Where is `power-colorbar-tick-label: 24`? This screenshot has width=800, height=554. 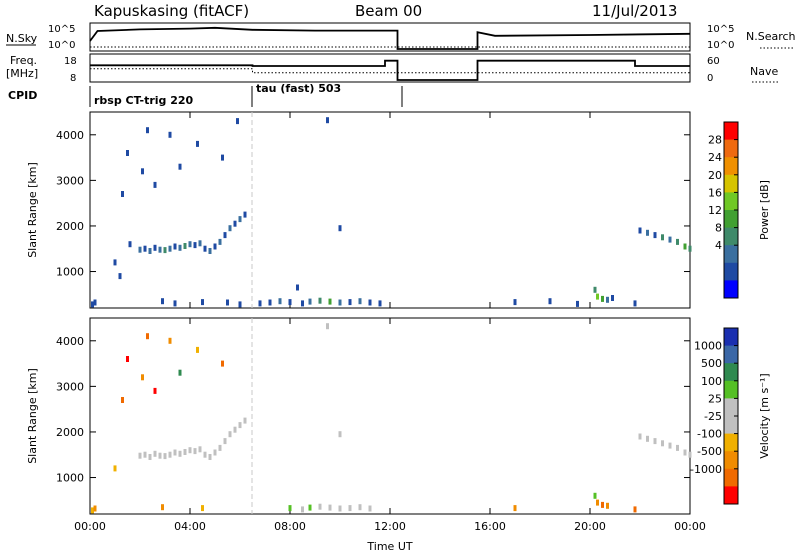
power-colorbar-tick-label: 24 is located at coordinates (715, 157).